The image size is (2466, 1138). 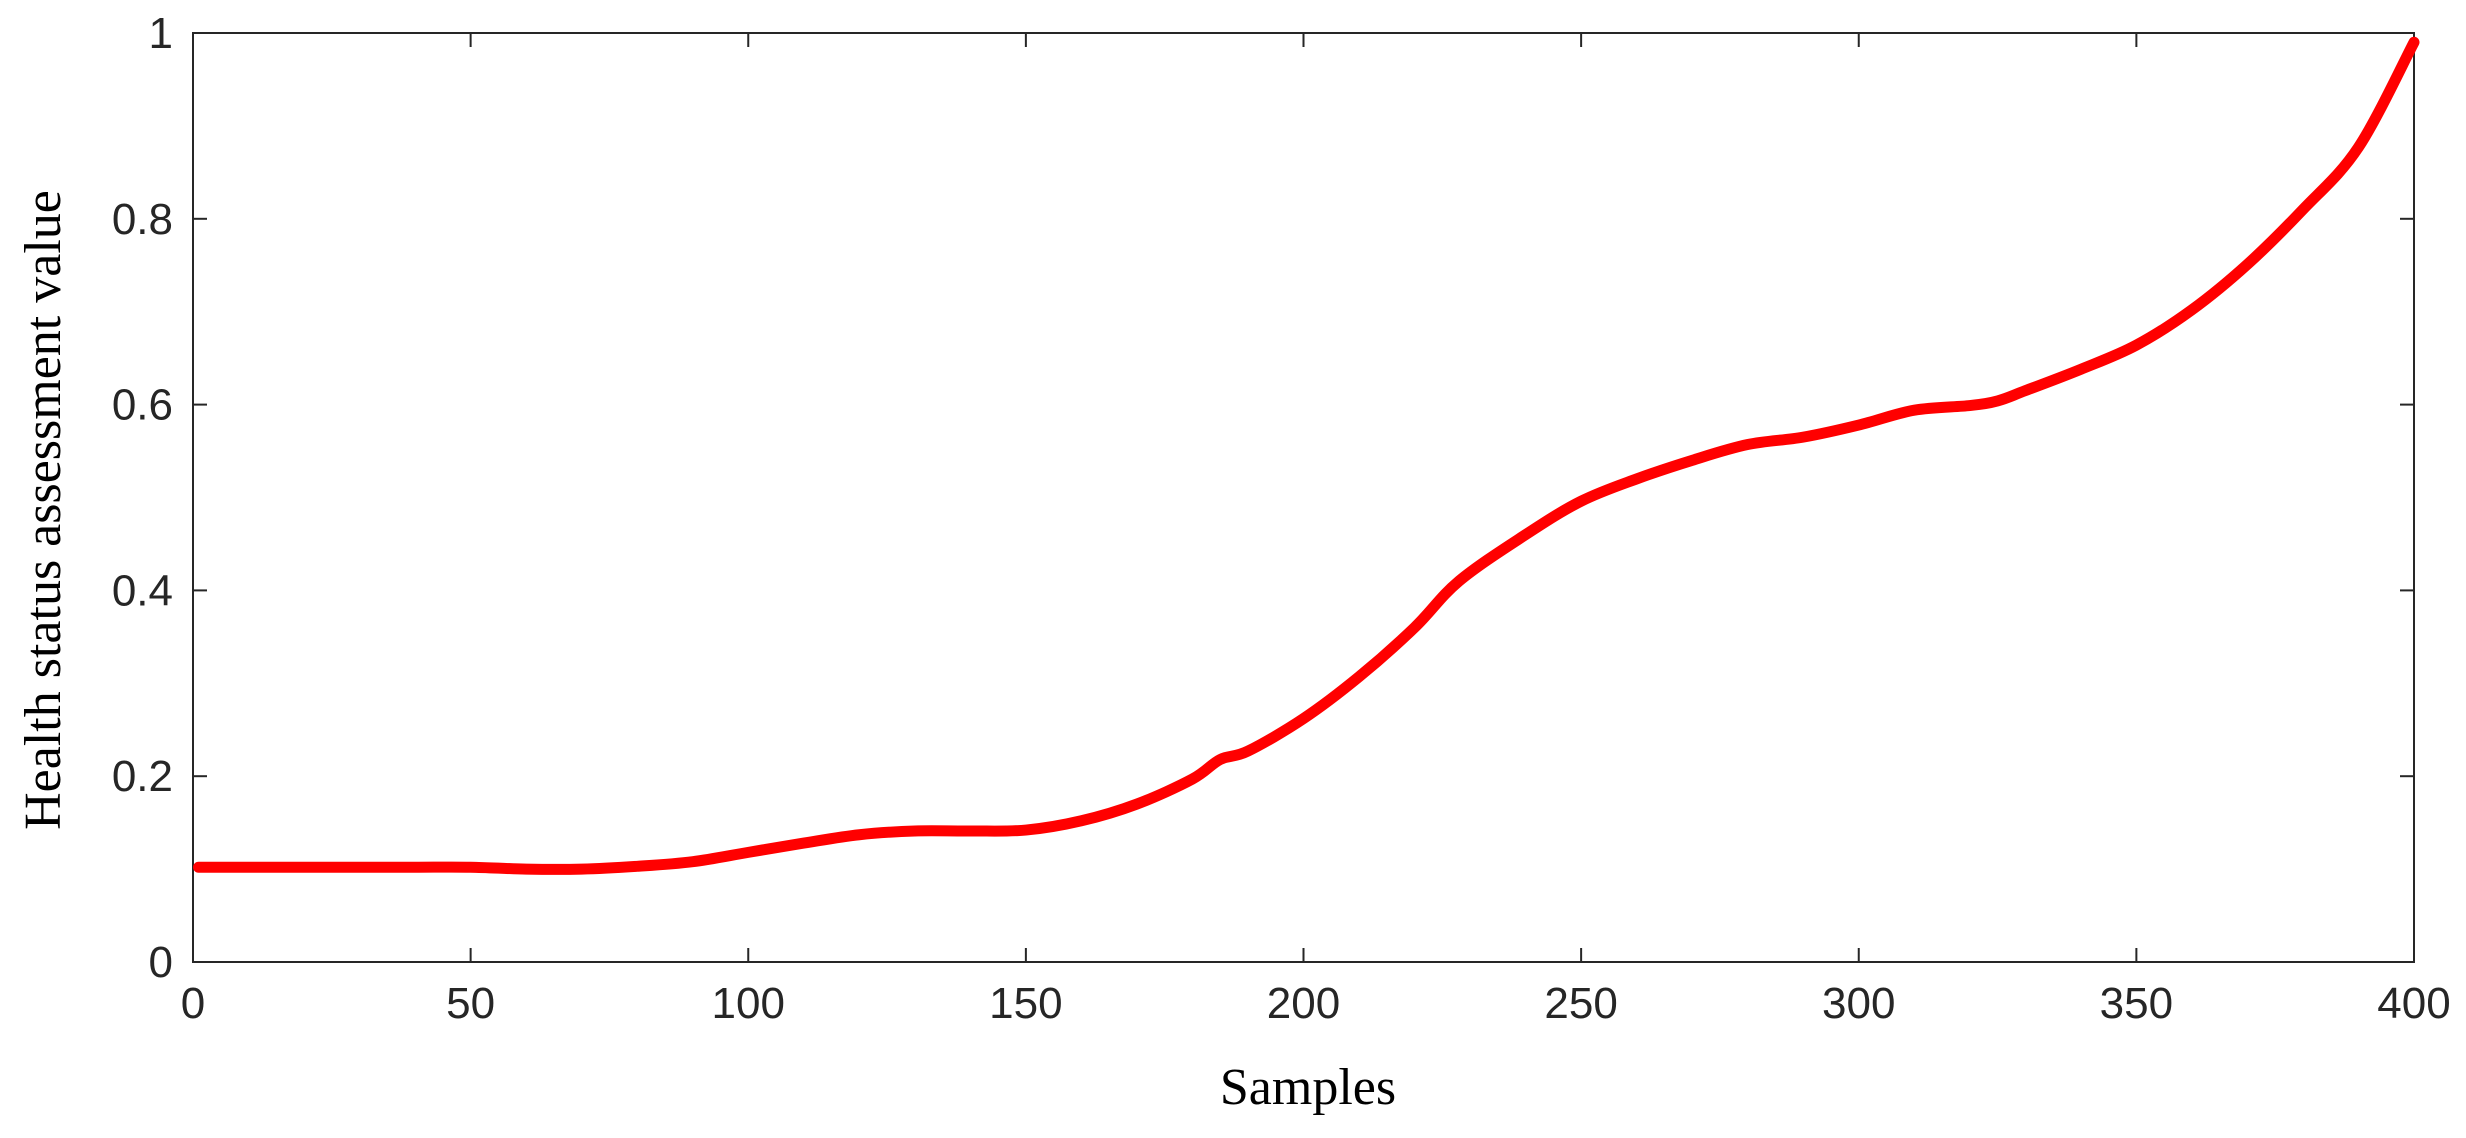 I want to click on y-tick-label: 0, so click(x=161, y=962).